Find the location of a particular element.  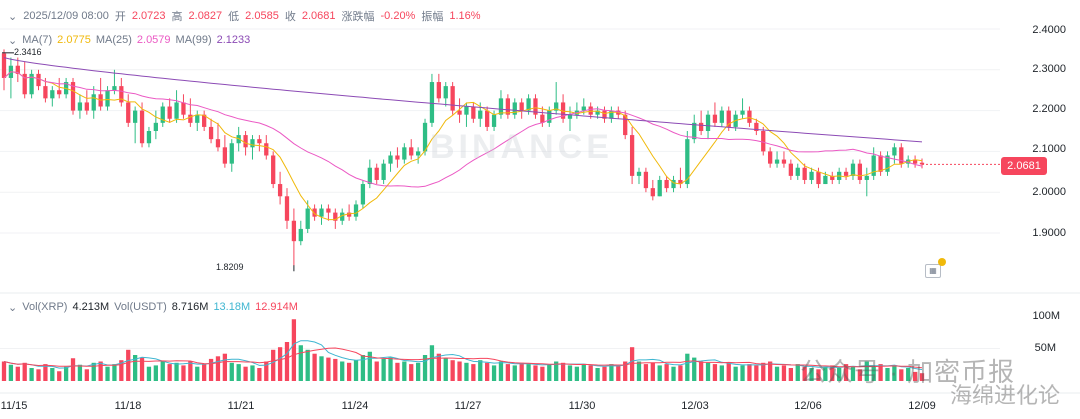

amplitude-value: 1.16% is located at coordinates (465, 16).